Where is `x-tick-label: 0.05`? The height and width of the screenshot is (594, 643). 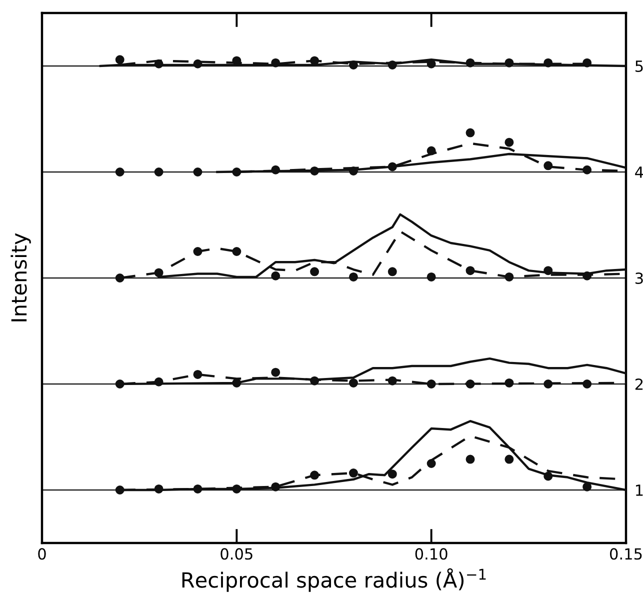 x-tick-label: 0.05 is located at coordinates (236, 554).